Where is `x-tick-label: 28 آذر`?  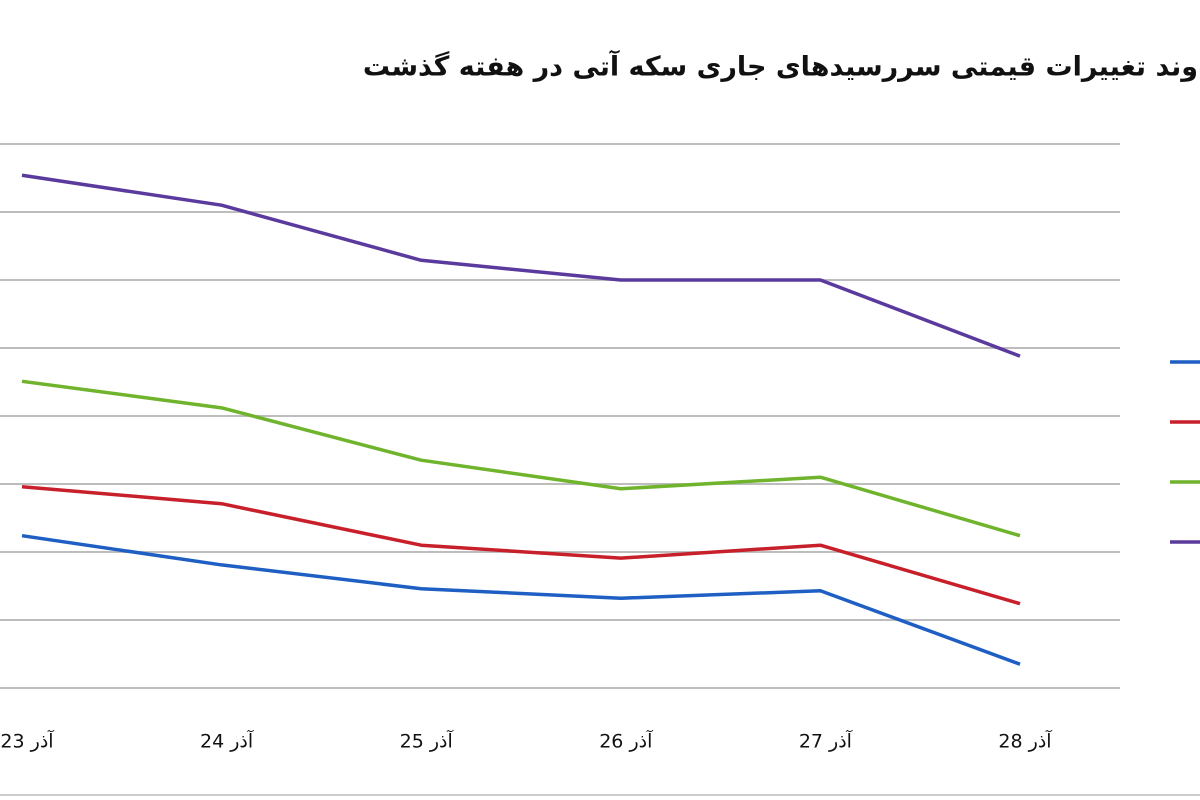 x-tick-label: 28 آذر is located at coordinates (1025, 741).